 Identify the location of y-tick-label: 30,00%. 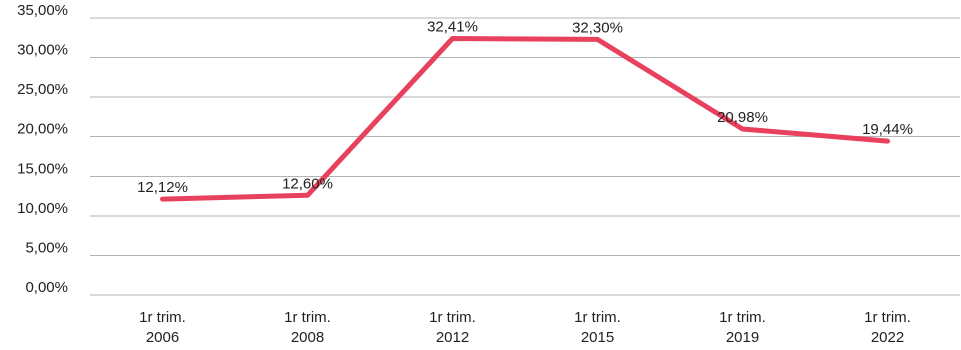
(42, 50).